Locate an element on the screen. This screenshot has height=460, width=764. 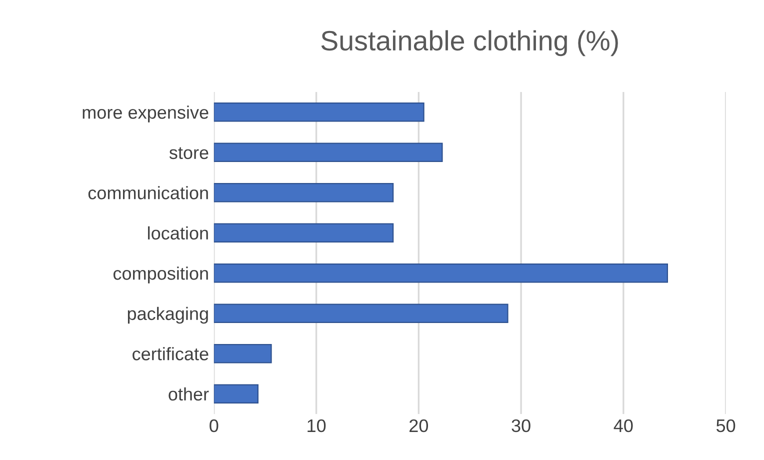
x-tick-label: 0 is located at coordinates (214, 425).